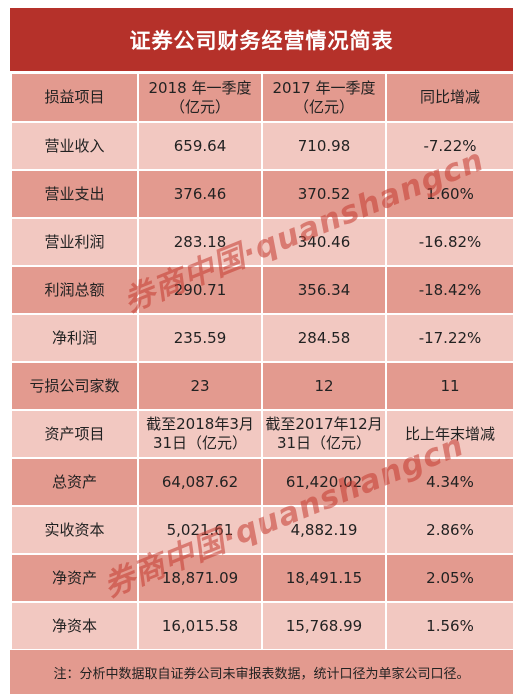 This screenshot has width=523, height=700. I want to click on value-2018: 5,021.61, so click(200, 530).